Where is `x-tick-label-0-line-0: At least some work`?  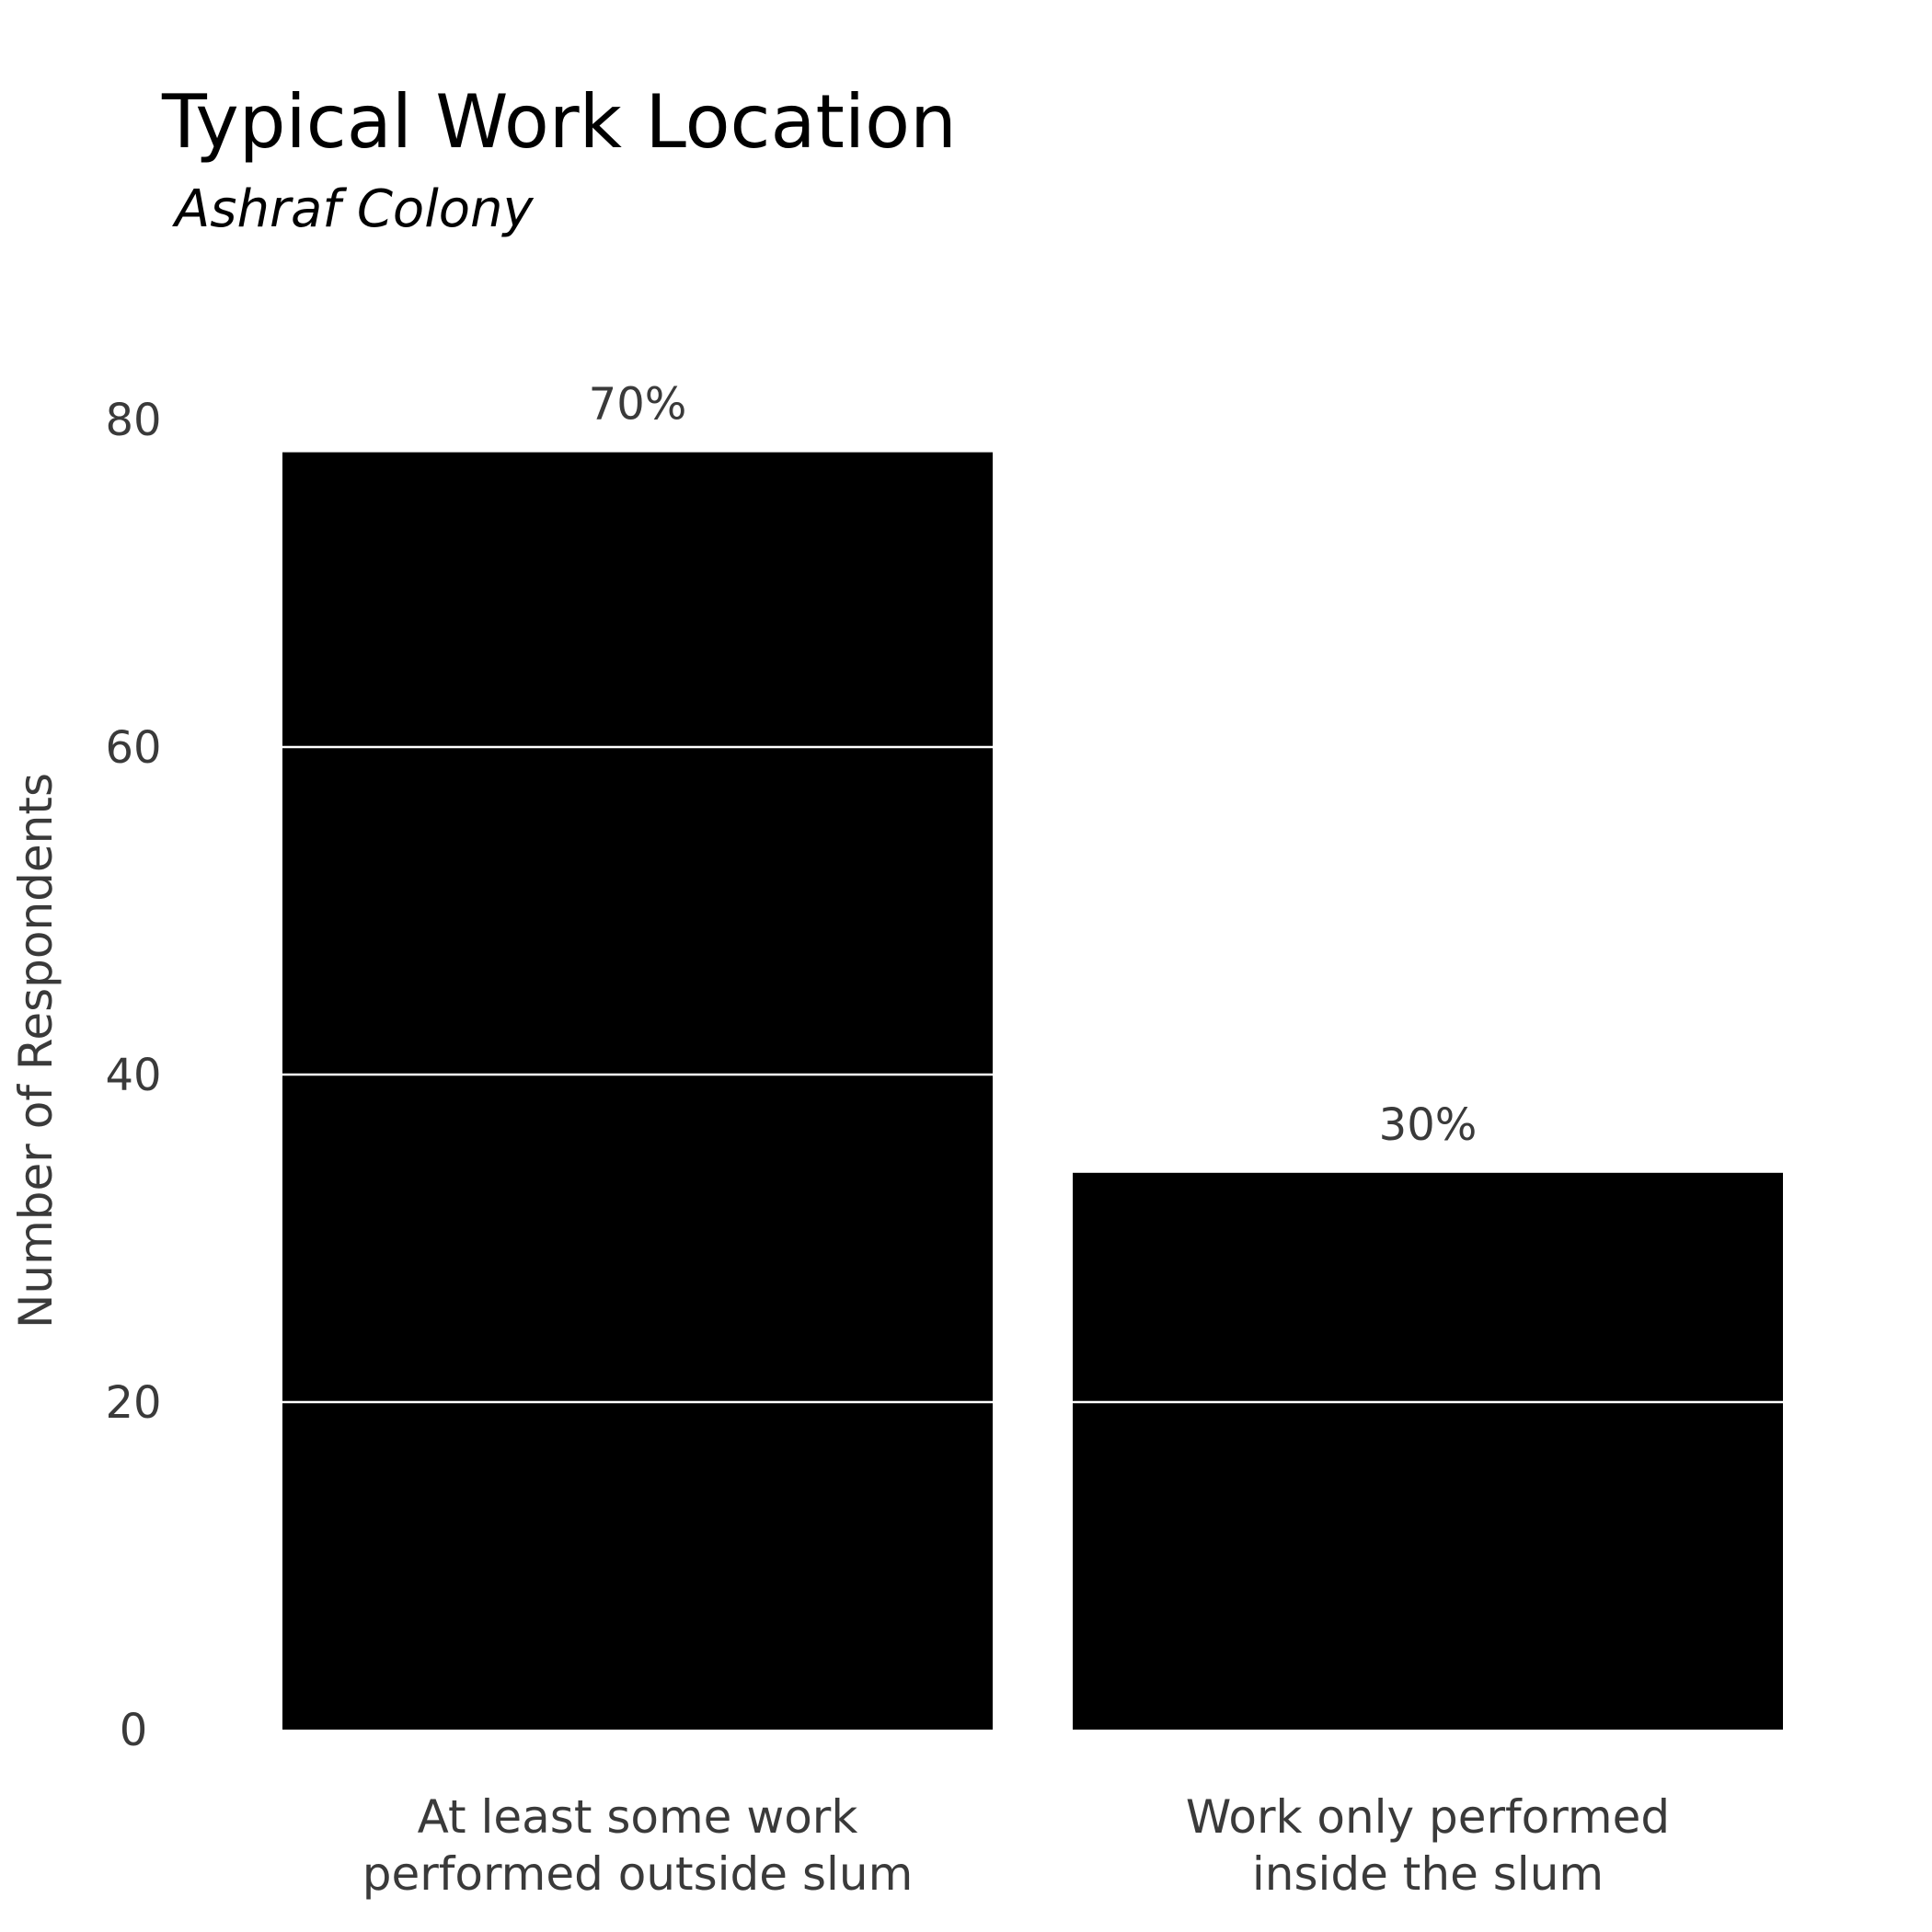
x-tick-label-0-line-0: At least some work is located at coordinates (638, 1817).